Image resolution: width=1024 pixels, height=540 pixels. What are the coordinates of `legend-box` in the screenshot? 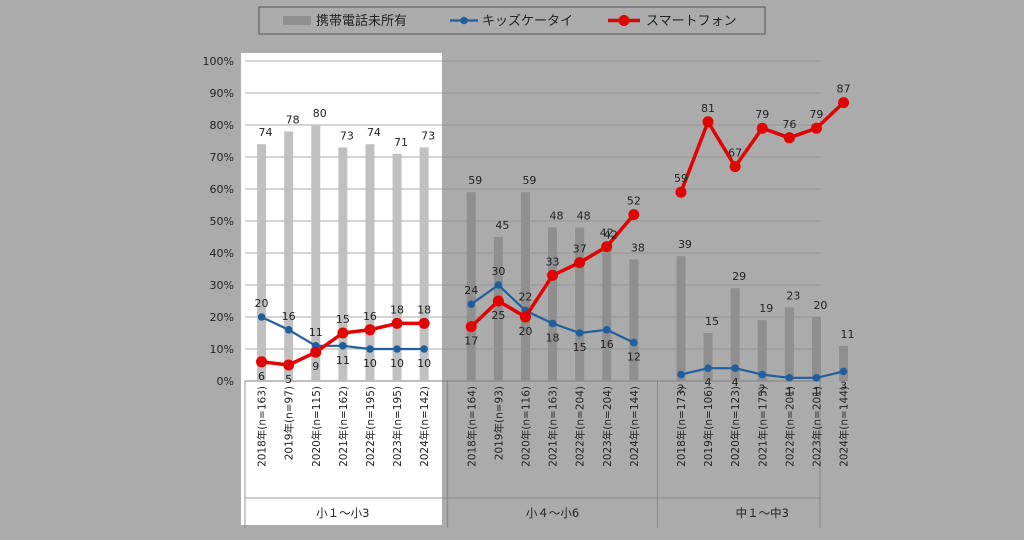 It's located at (512, 20).